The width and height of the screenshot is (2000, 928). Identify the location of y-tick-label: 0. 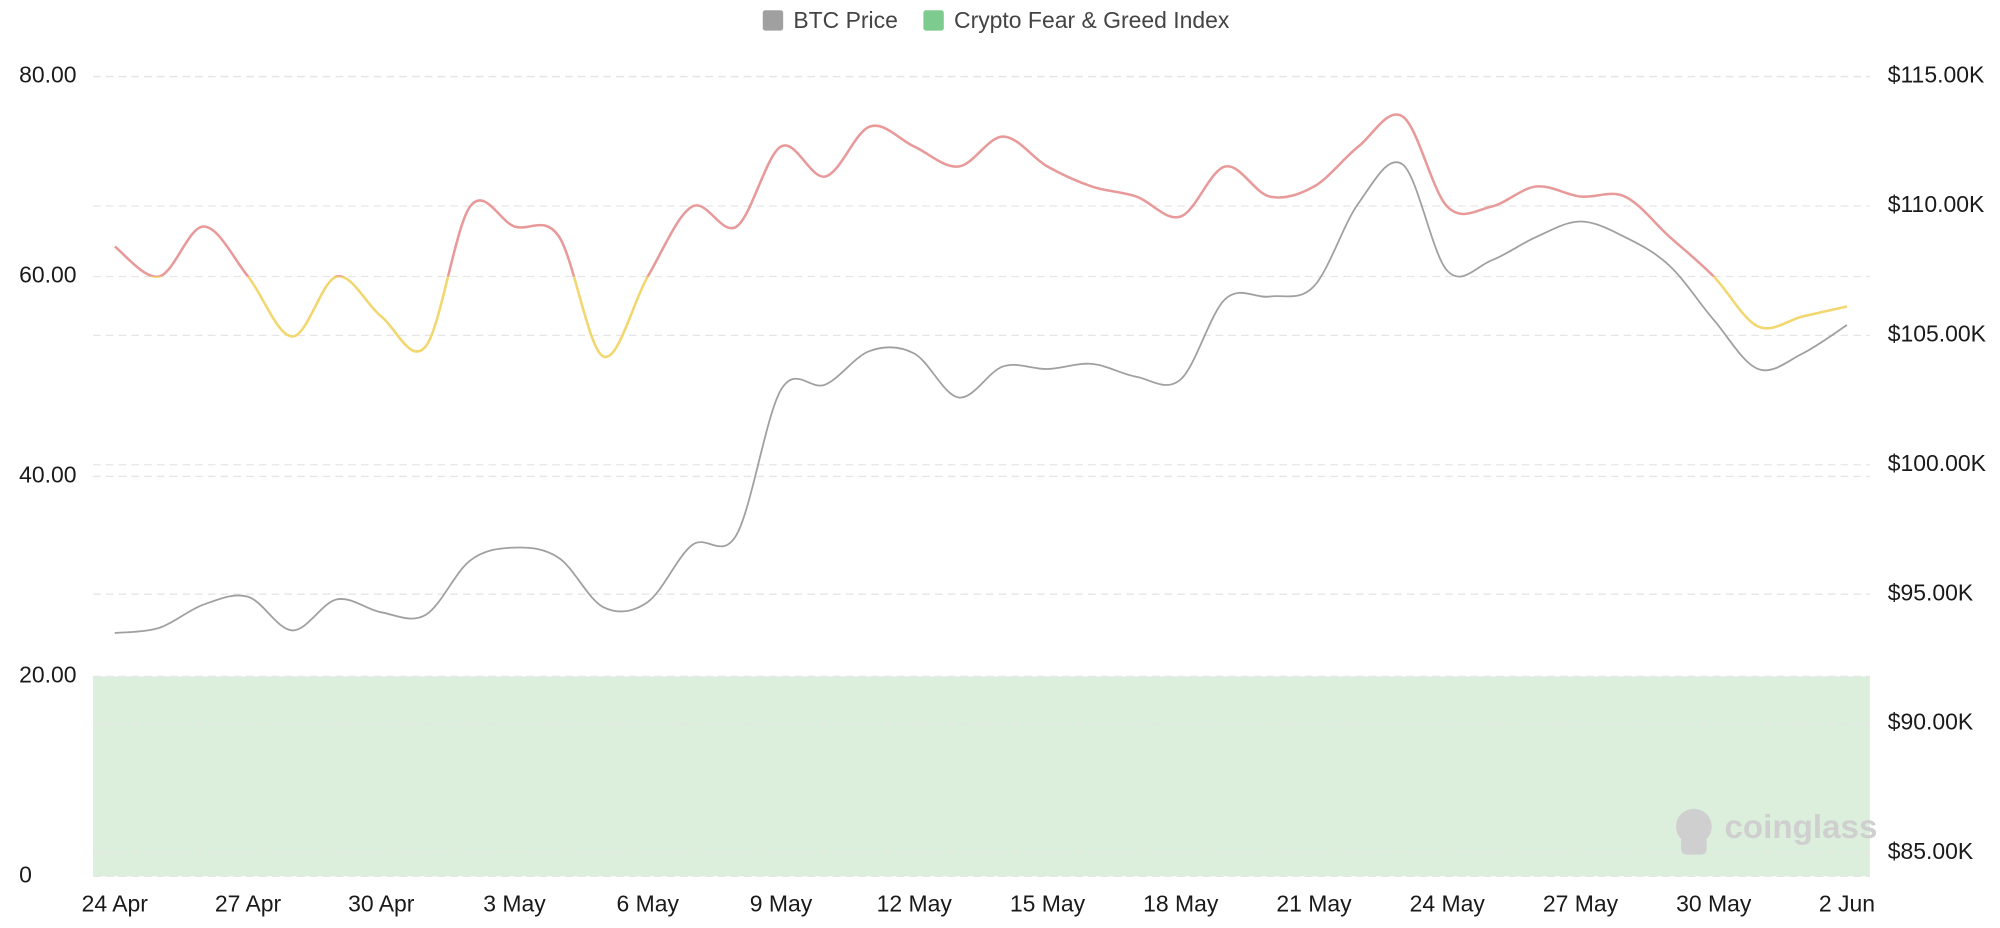
(25, 874).